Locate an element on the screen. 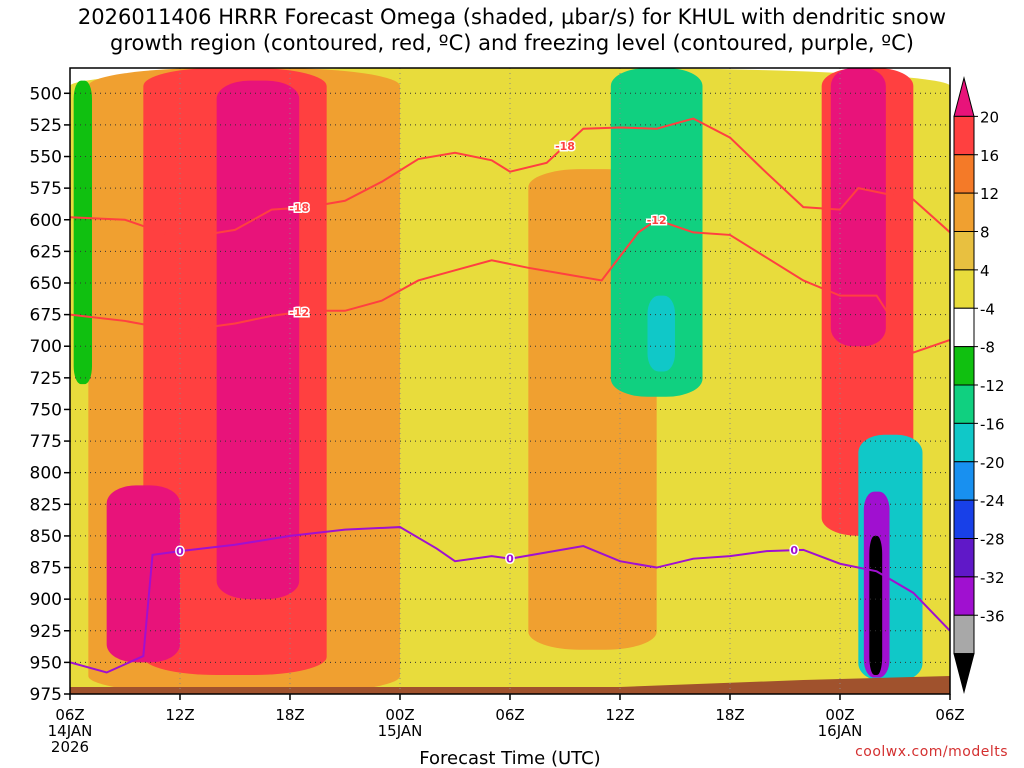 This screenshot has width=1024, height=768. y-tick-label-550: 550 is located at coordinates (46, 158).